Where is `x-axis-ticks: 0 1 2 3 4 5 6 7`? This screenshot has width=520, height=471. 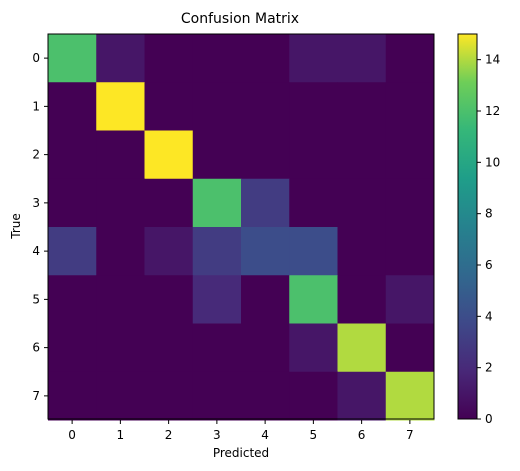 x-axis-ticks: 0 1 2 3 4 5 6 7 is located at coordinates (240, 431).